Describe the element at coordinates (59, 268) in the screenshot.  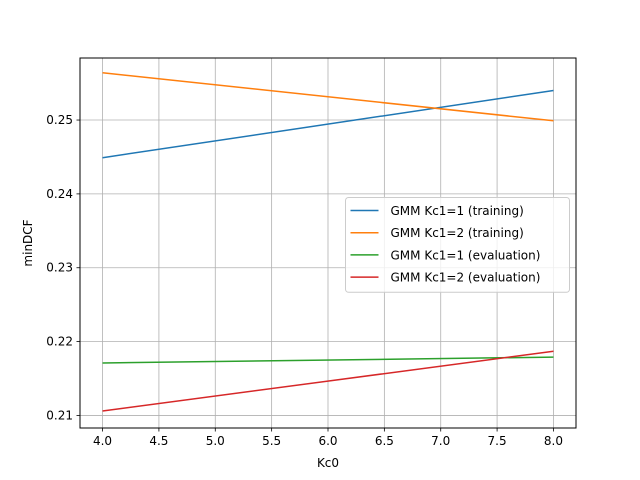
I see `y-tick-label: 0.23` at that location.